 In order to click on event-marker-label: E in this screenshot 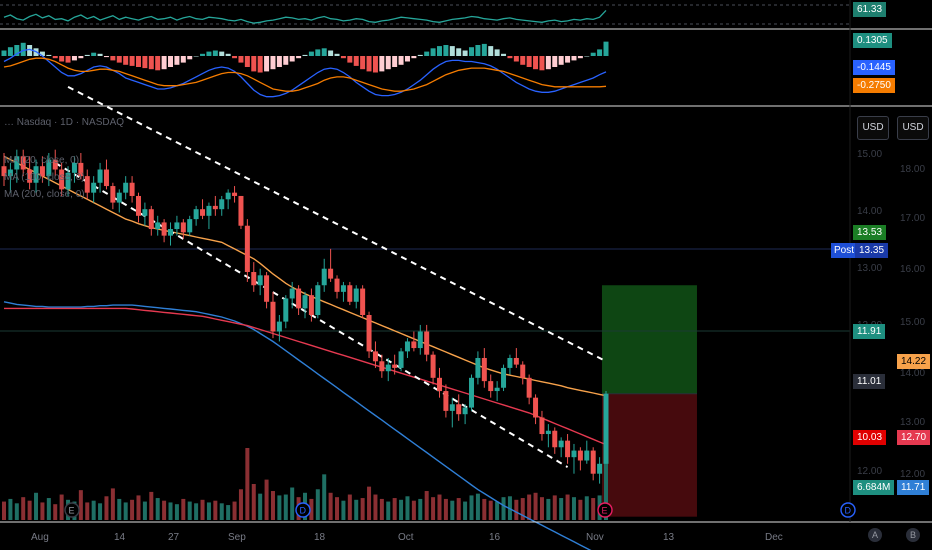, I will do `click(605, 511)`.